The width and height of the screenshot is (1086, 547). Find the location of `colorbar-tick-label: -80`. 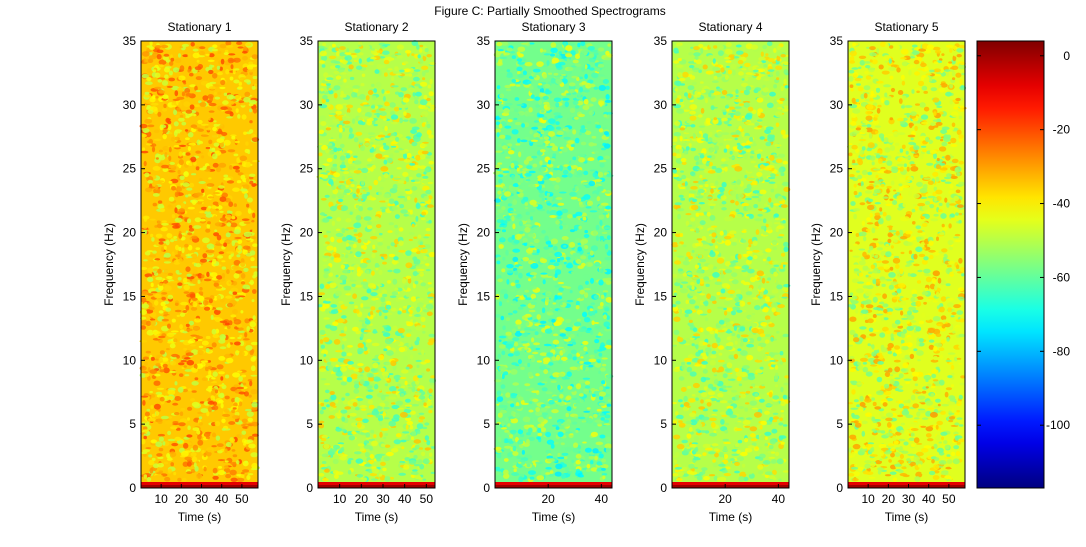

colorbar-tick-label: -80 is located at coordinates (1062, 351).